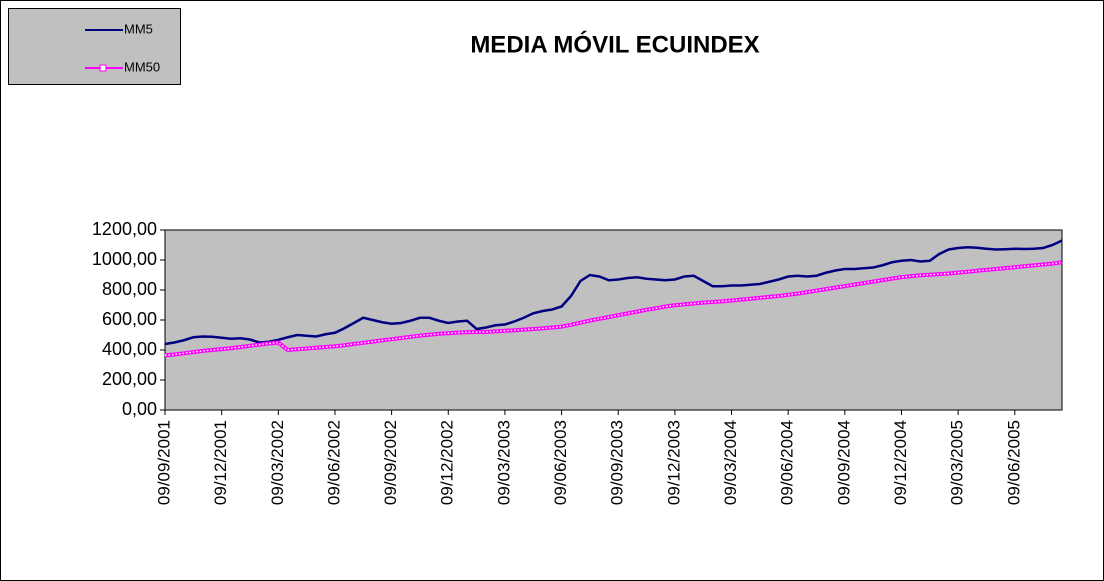 The width and height of the screenshot is (1104, 581). What do you see at coordinates (503, 462) in the screenshot?
I see `x-tick-label: 09/03/2003` at bounding box center [503, 462].